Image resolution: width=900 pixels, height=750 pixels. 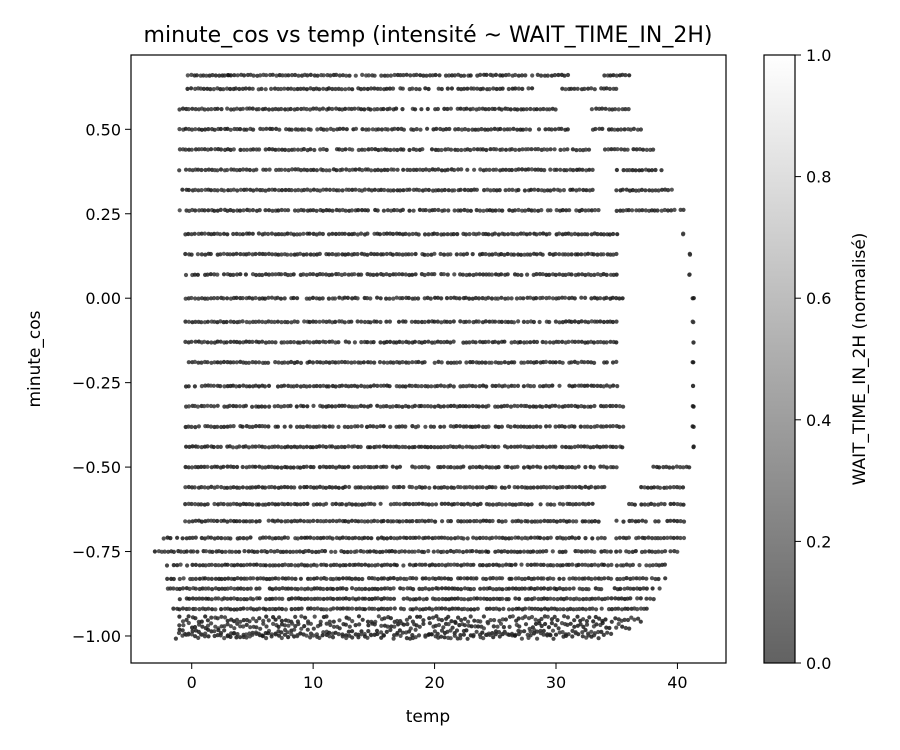 I want to click on colorbar-tick-label: 0.8, so click(x=818, y=177).